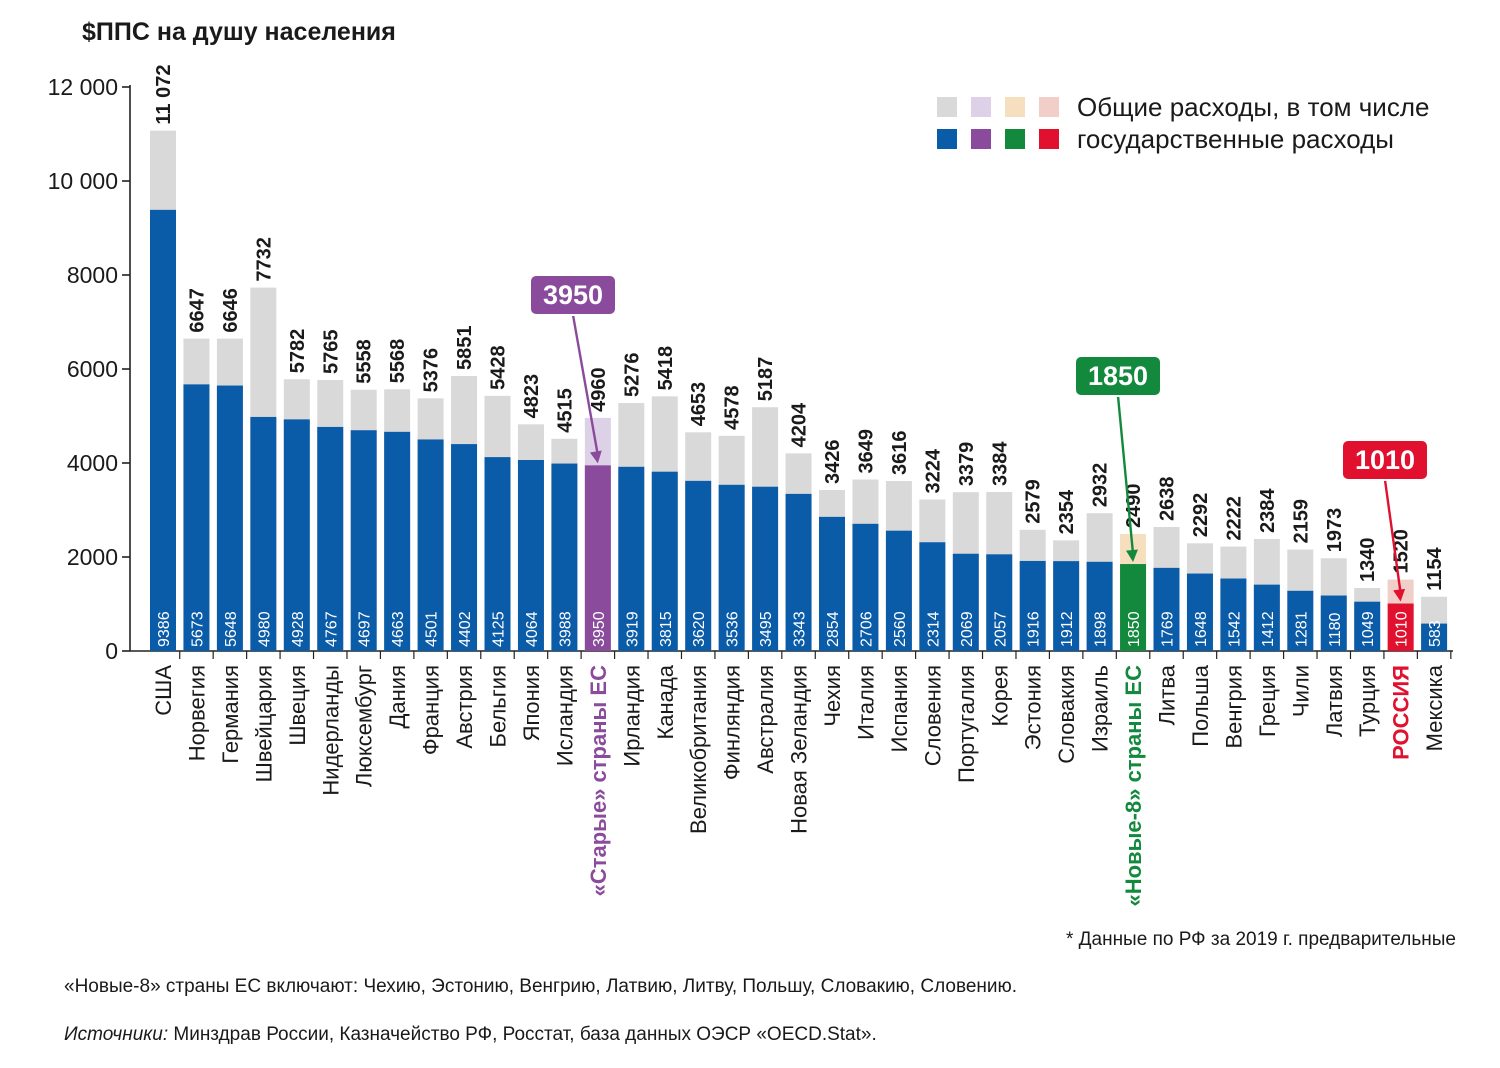 The height and width of the screenshot is (1068, 1500). What do you see at coordinates (999, 695) in the screenshot?
I see `category-label: Корея` at bounding box center [999, 695].